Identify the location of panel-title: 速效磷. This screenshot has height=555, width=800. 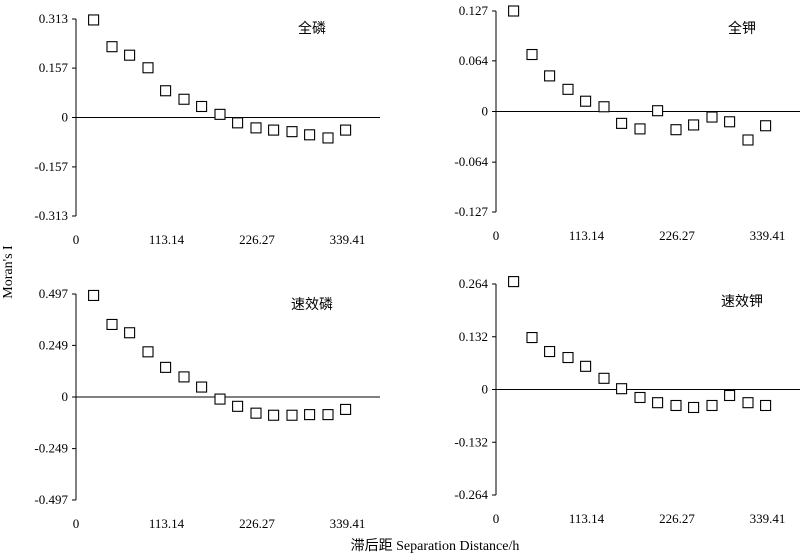
(312, 305).